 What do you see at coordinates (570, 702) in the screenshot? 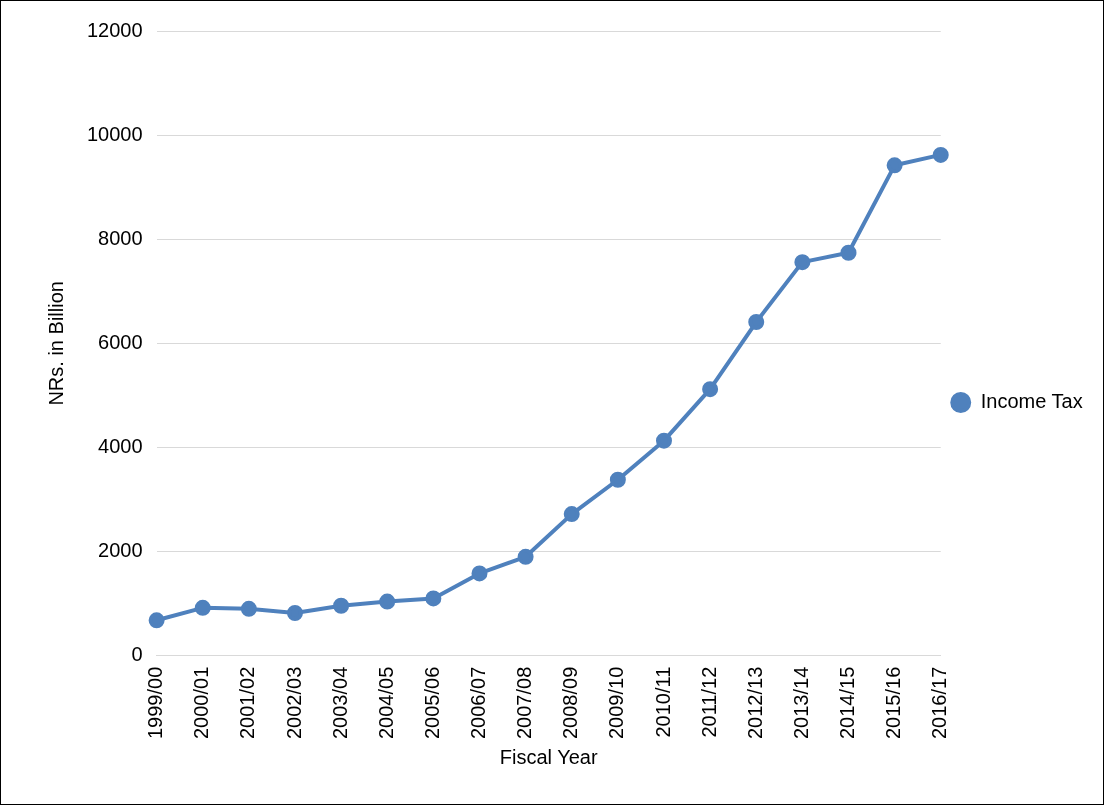
I see `x-tick-label: 2008/09` at bounding box center [570, 702].